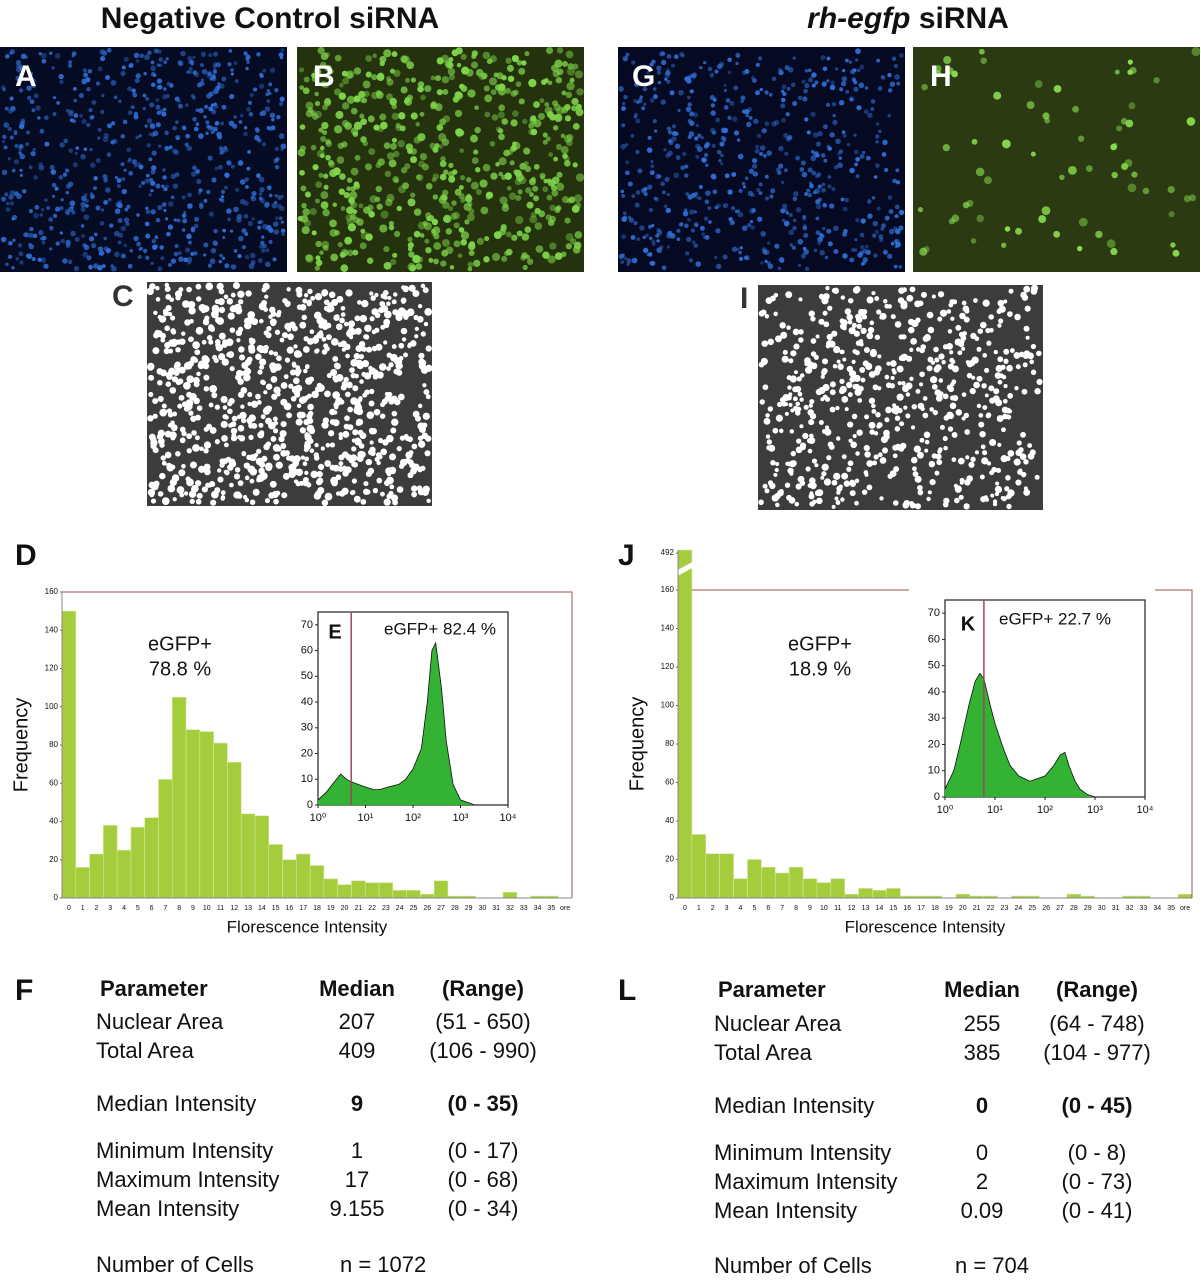 The width and height of the screenshot is (1201, 1280). What do you see at coordinates (1046, 908) in the screenshot?
I see `x-tick-label: 26` at bounding box center [1046, 908].